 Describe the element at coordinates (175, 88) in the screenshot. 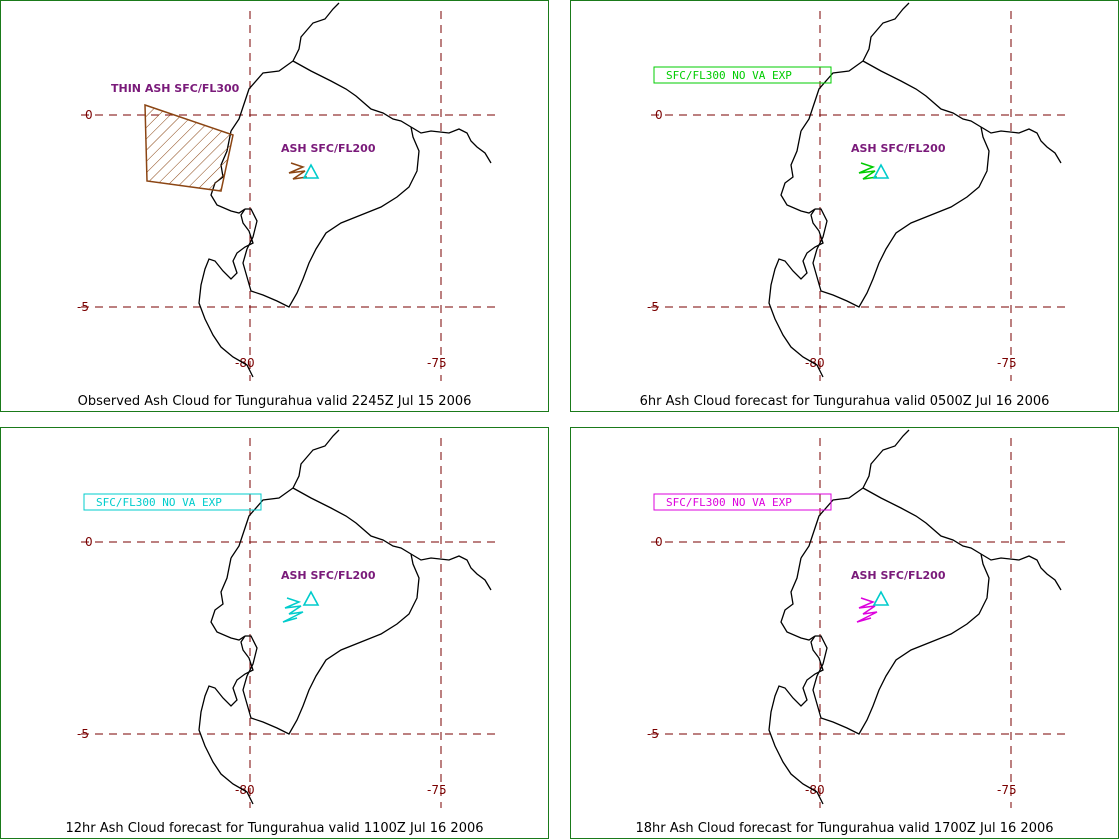

I see `thin-ash-label: THIN ASH SFC/FL300` at that location.